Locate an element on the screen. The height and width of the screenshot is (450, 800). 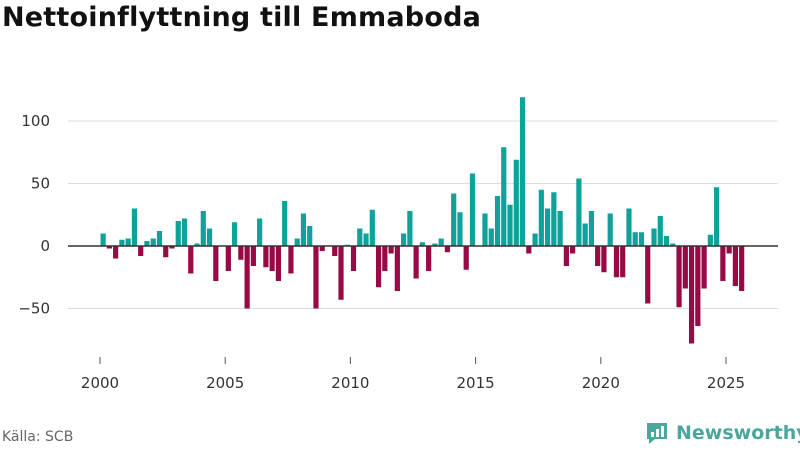
y-tick-label: 50 is located at coordinates (40, 184).